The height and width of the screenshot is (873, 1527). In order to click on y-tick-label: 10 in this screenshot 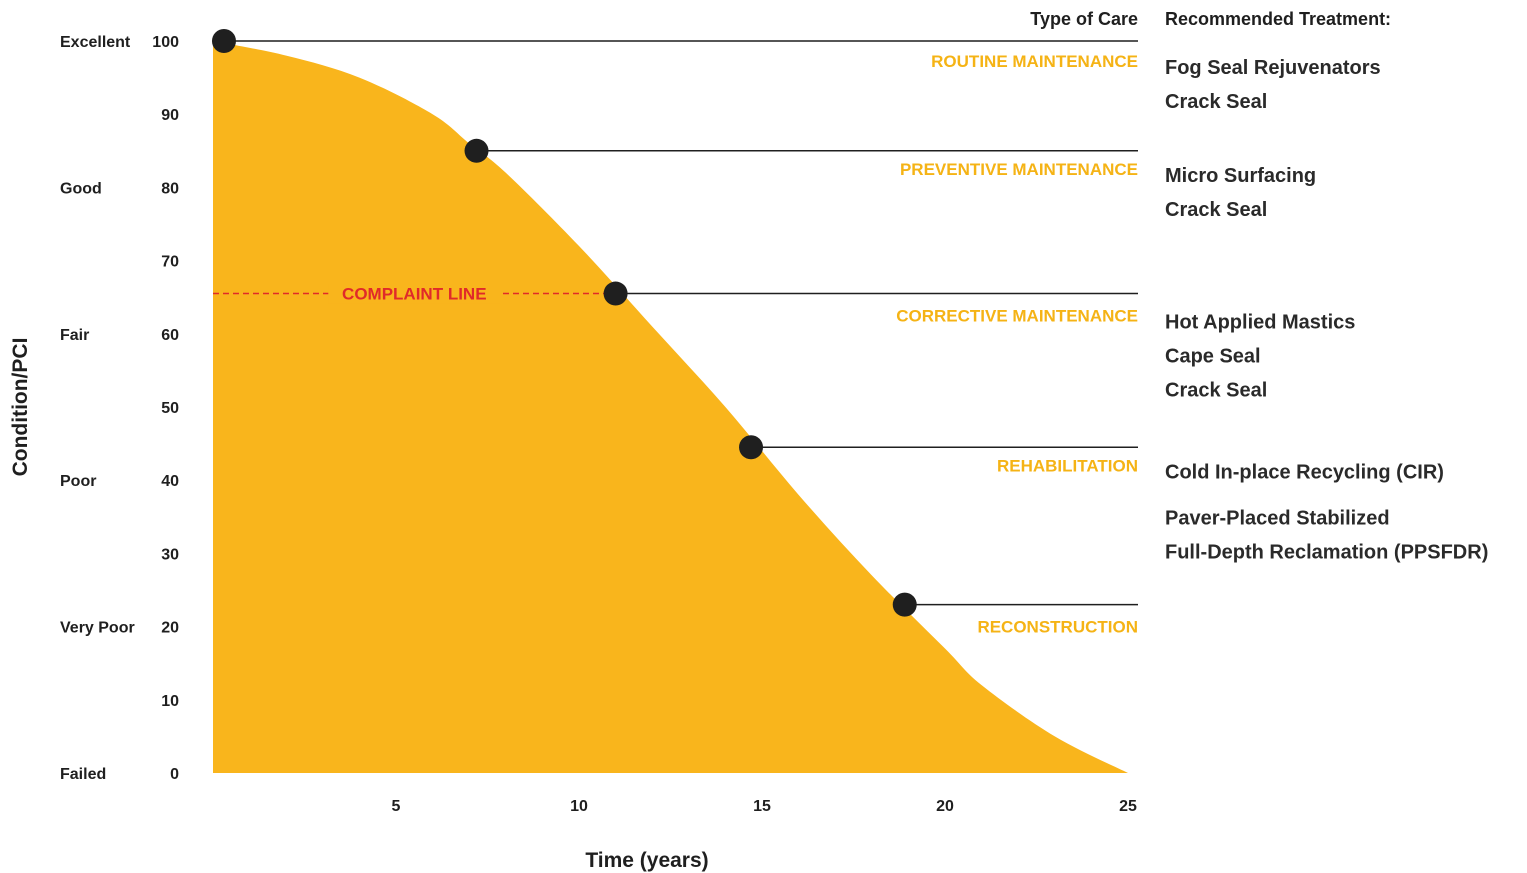, I will do `click(170, 701)`.